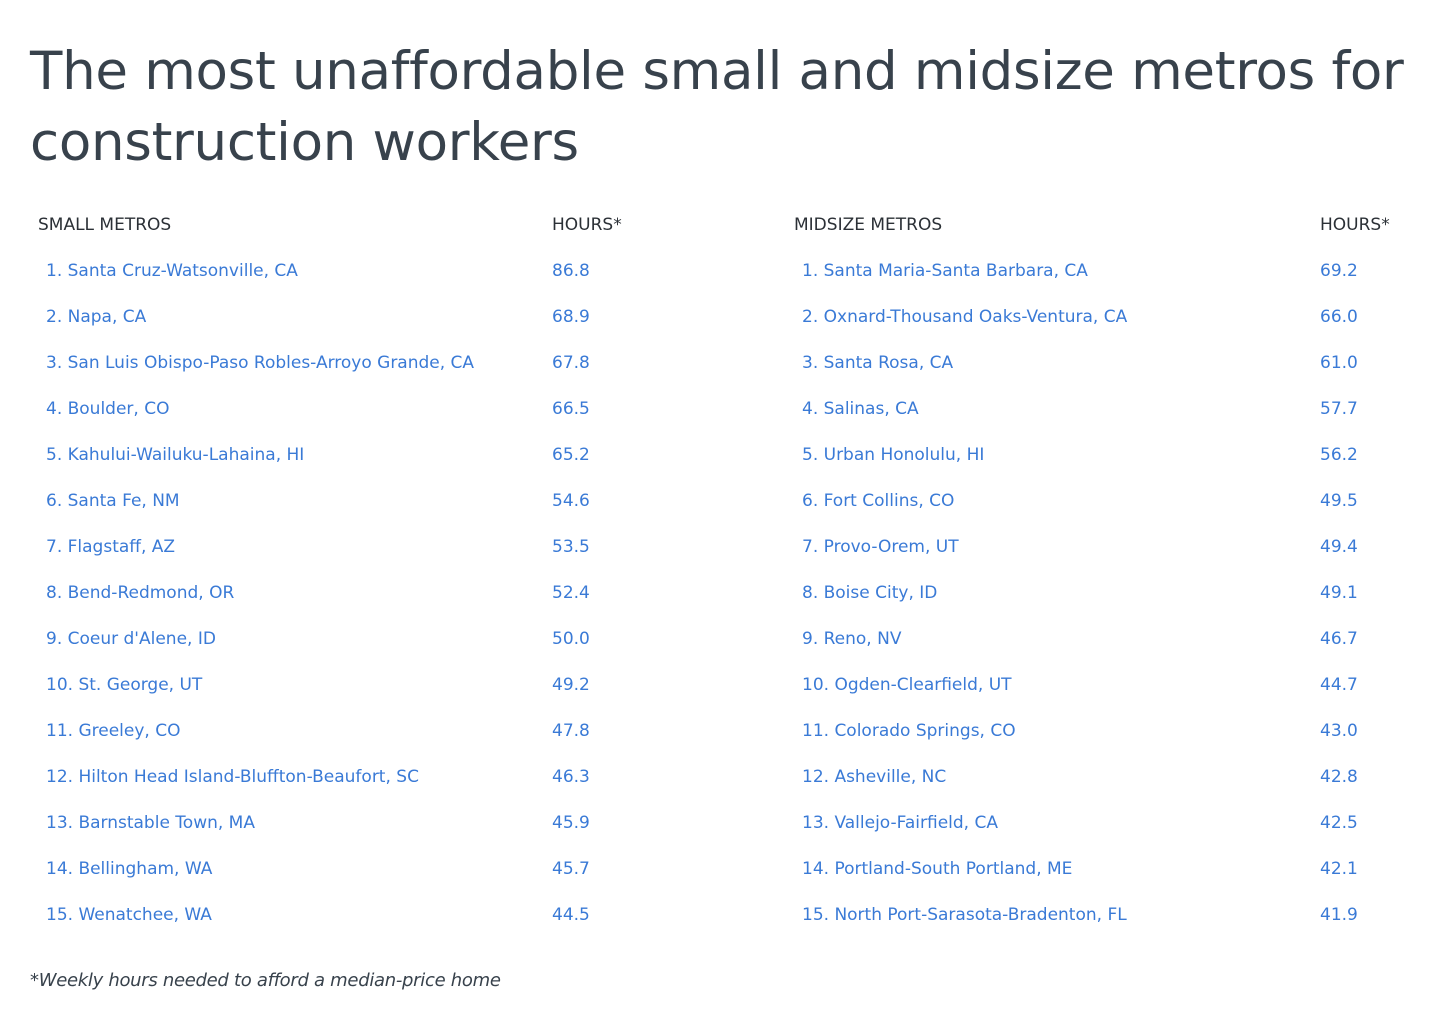 This screenshot has width=1450, height=1012. I want to click on metro-name: 6. Fort Collins, CO, so click(878, 501).